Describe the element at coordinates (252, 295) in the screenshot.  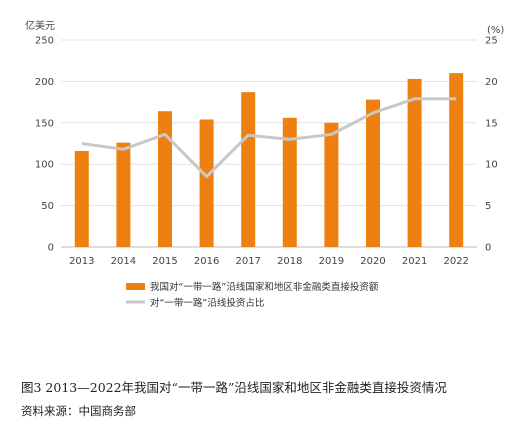
I see `legend: 我国对“一带一路”沿线国家和地区非金融类直接投资额 对“一带一路”沿线投资占比` at that location.